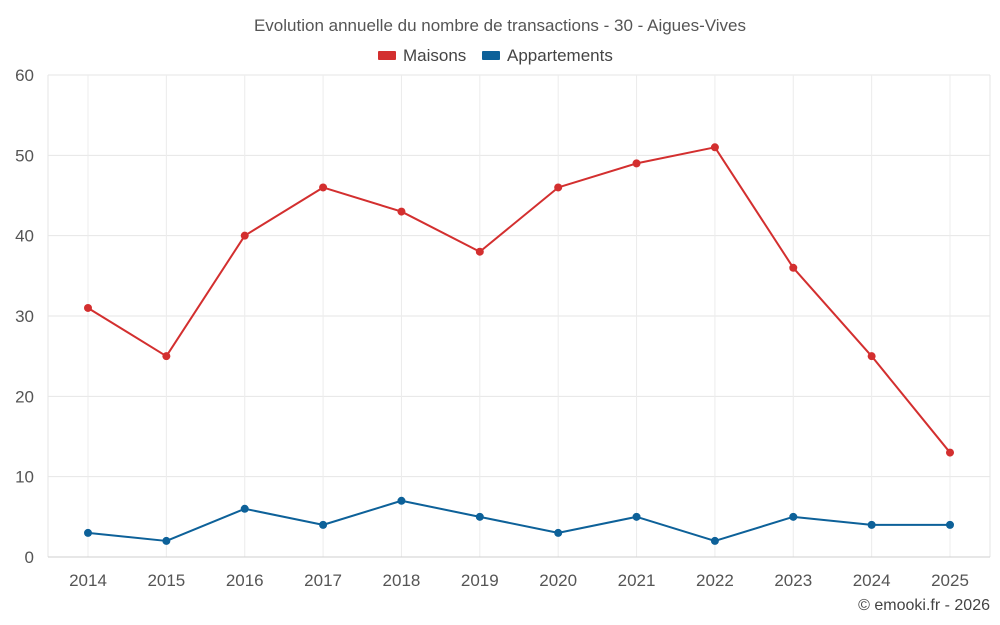 The height and width of the screenshot is (625, 1000). What do you see at coordinates (166, 580) in the screenshot?
I see `x-tick-label: 2015` at bounding box center [166, 580].